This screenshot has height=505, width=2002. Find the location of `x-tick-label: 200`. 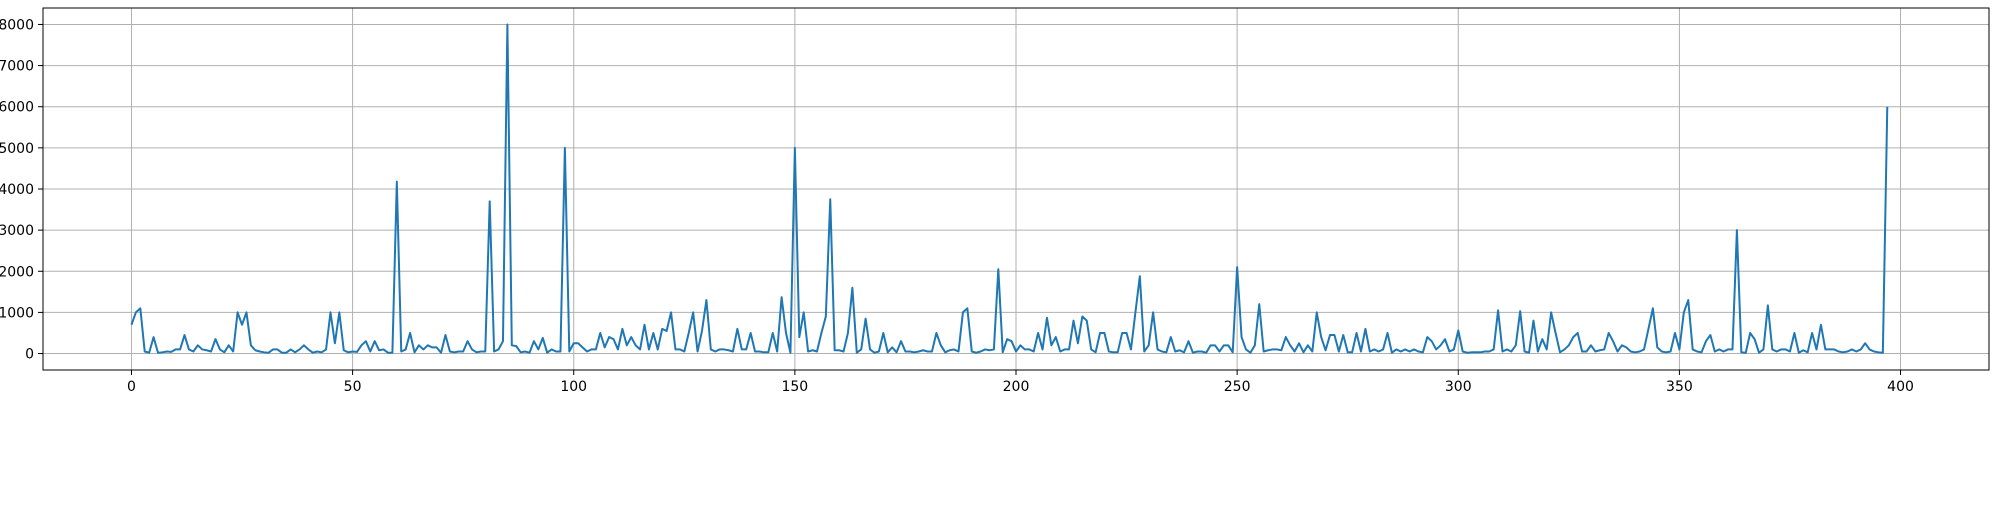

x-tick-label: 200 is located at coordinates (1016, 387).